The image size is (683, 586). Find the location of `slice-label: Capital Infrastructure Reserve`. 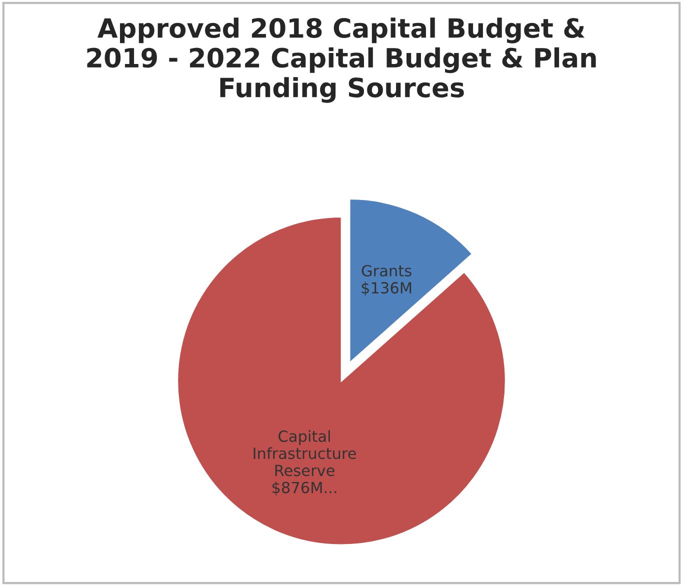

slice-label: Capital Infrastructure Reserve is located at coordinates (305, 453).